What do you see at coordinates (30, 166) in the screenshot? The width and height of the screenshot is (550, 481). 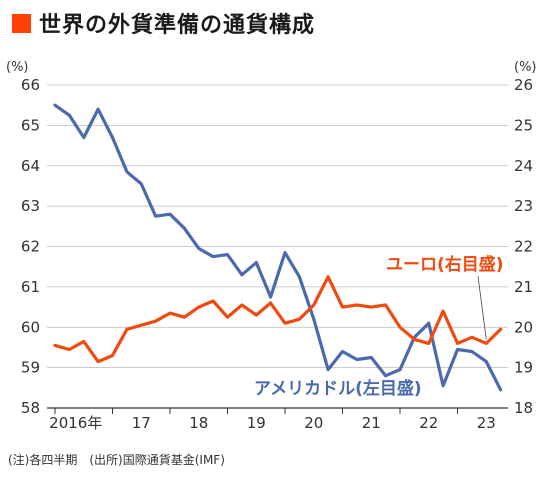 I see `left-tick-label: 64` at bounding box center [30, 166].